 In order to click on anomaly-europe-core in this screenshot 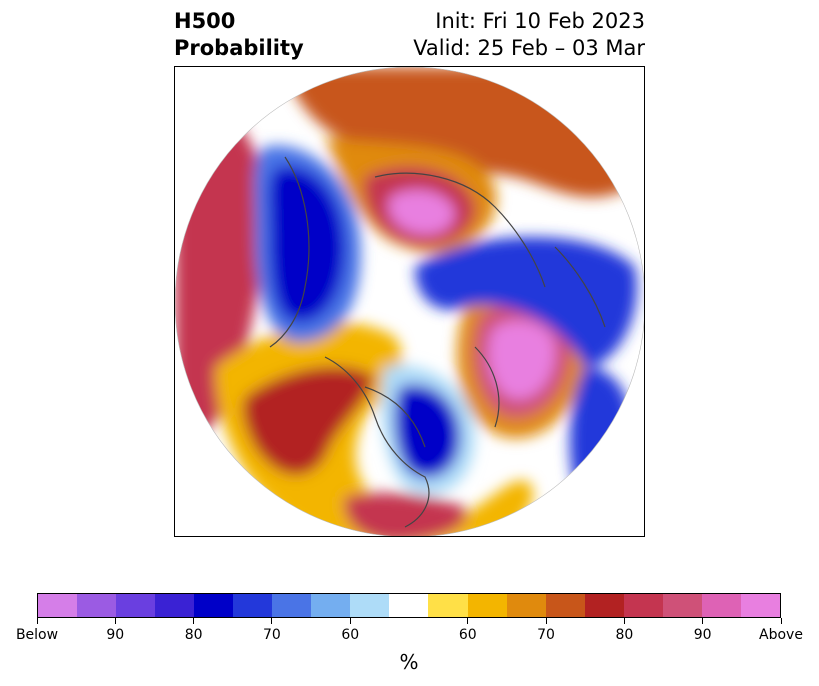, I will do `click(522, 360)`.